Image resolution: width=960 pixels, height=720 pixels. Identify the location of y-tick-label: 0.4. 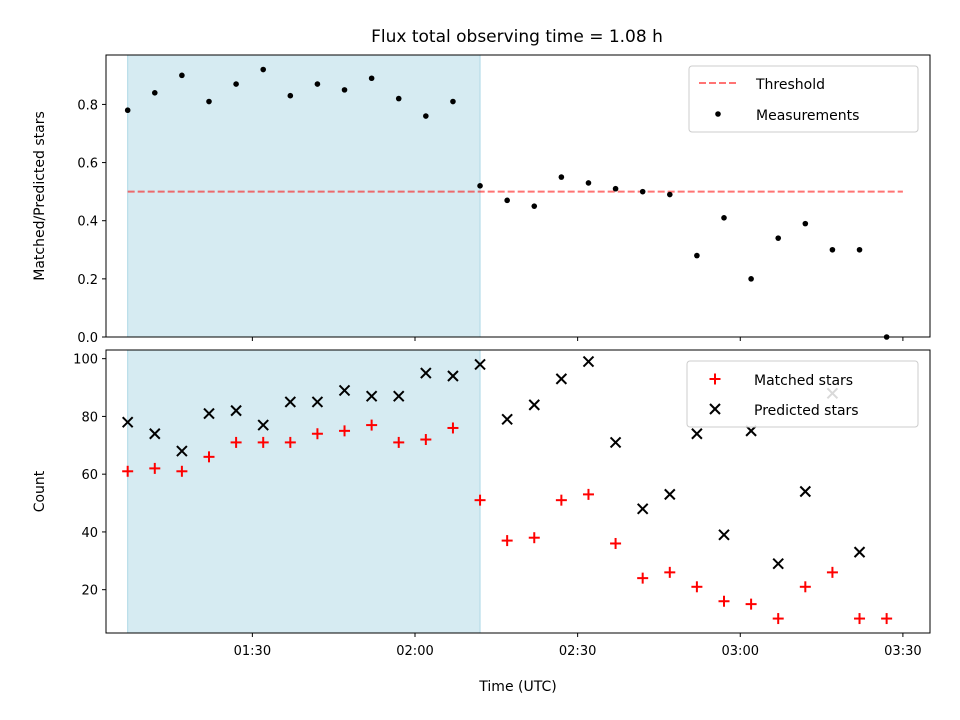
(87, 222).